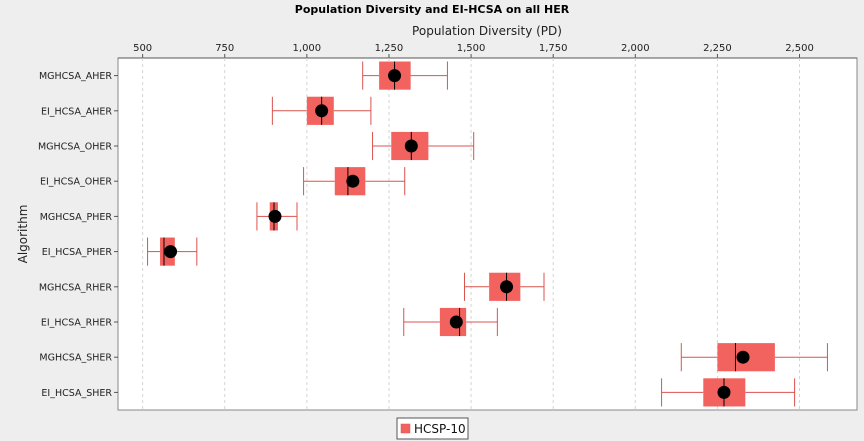  I want to click on x-axis-label: Population Diversity (PD), so click(487, 31).